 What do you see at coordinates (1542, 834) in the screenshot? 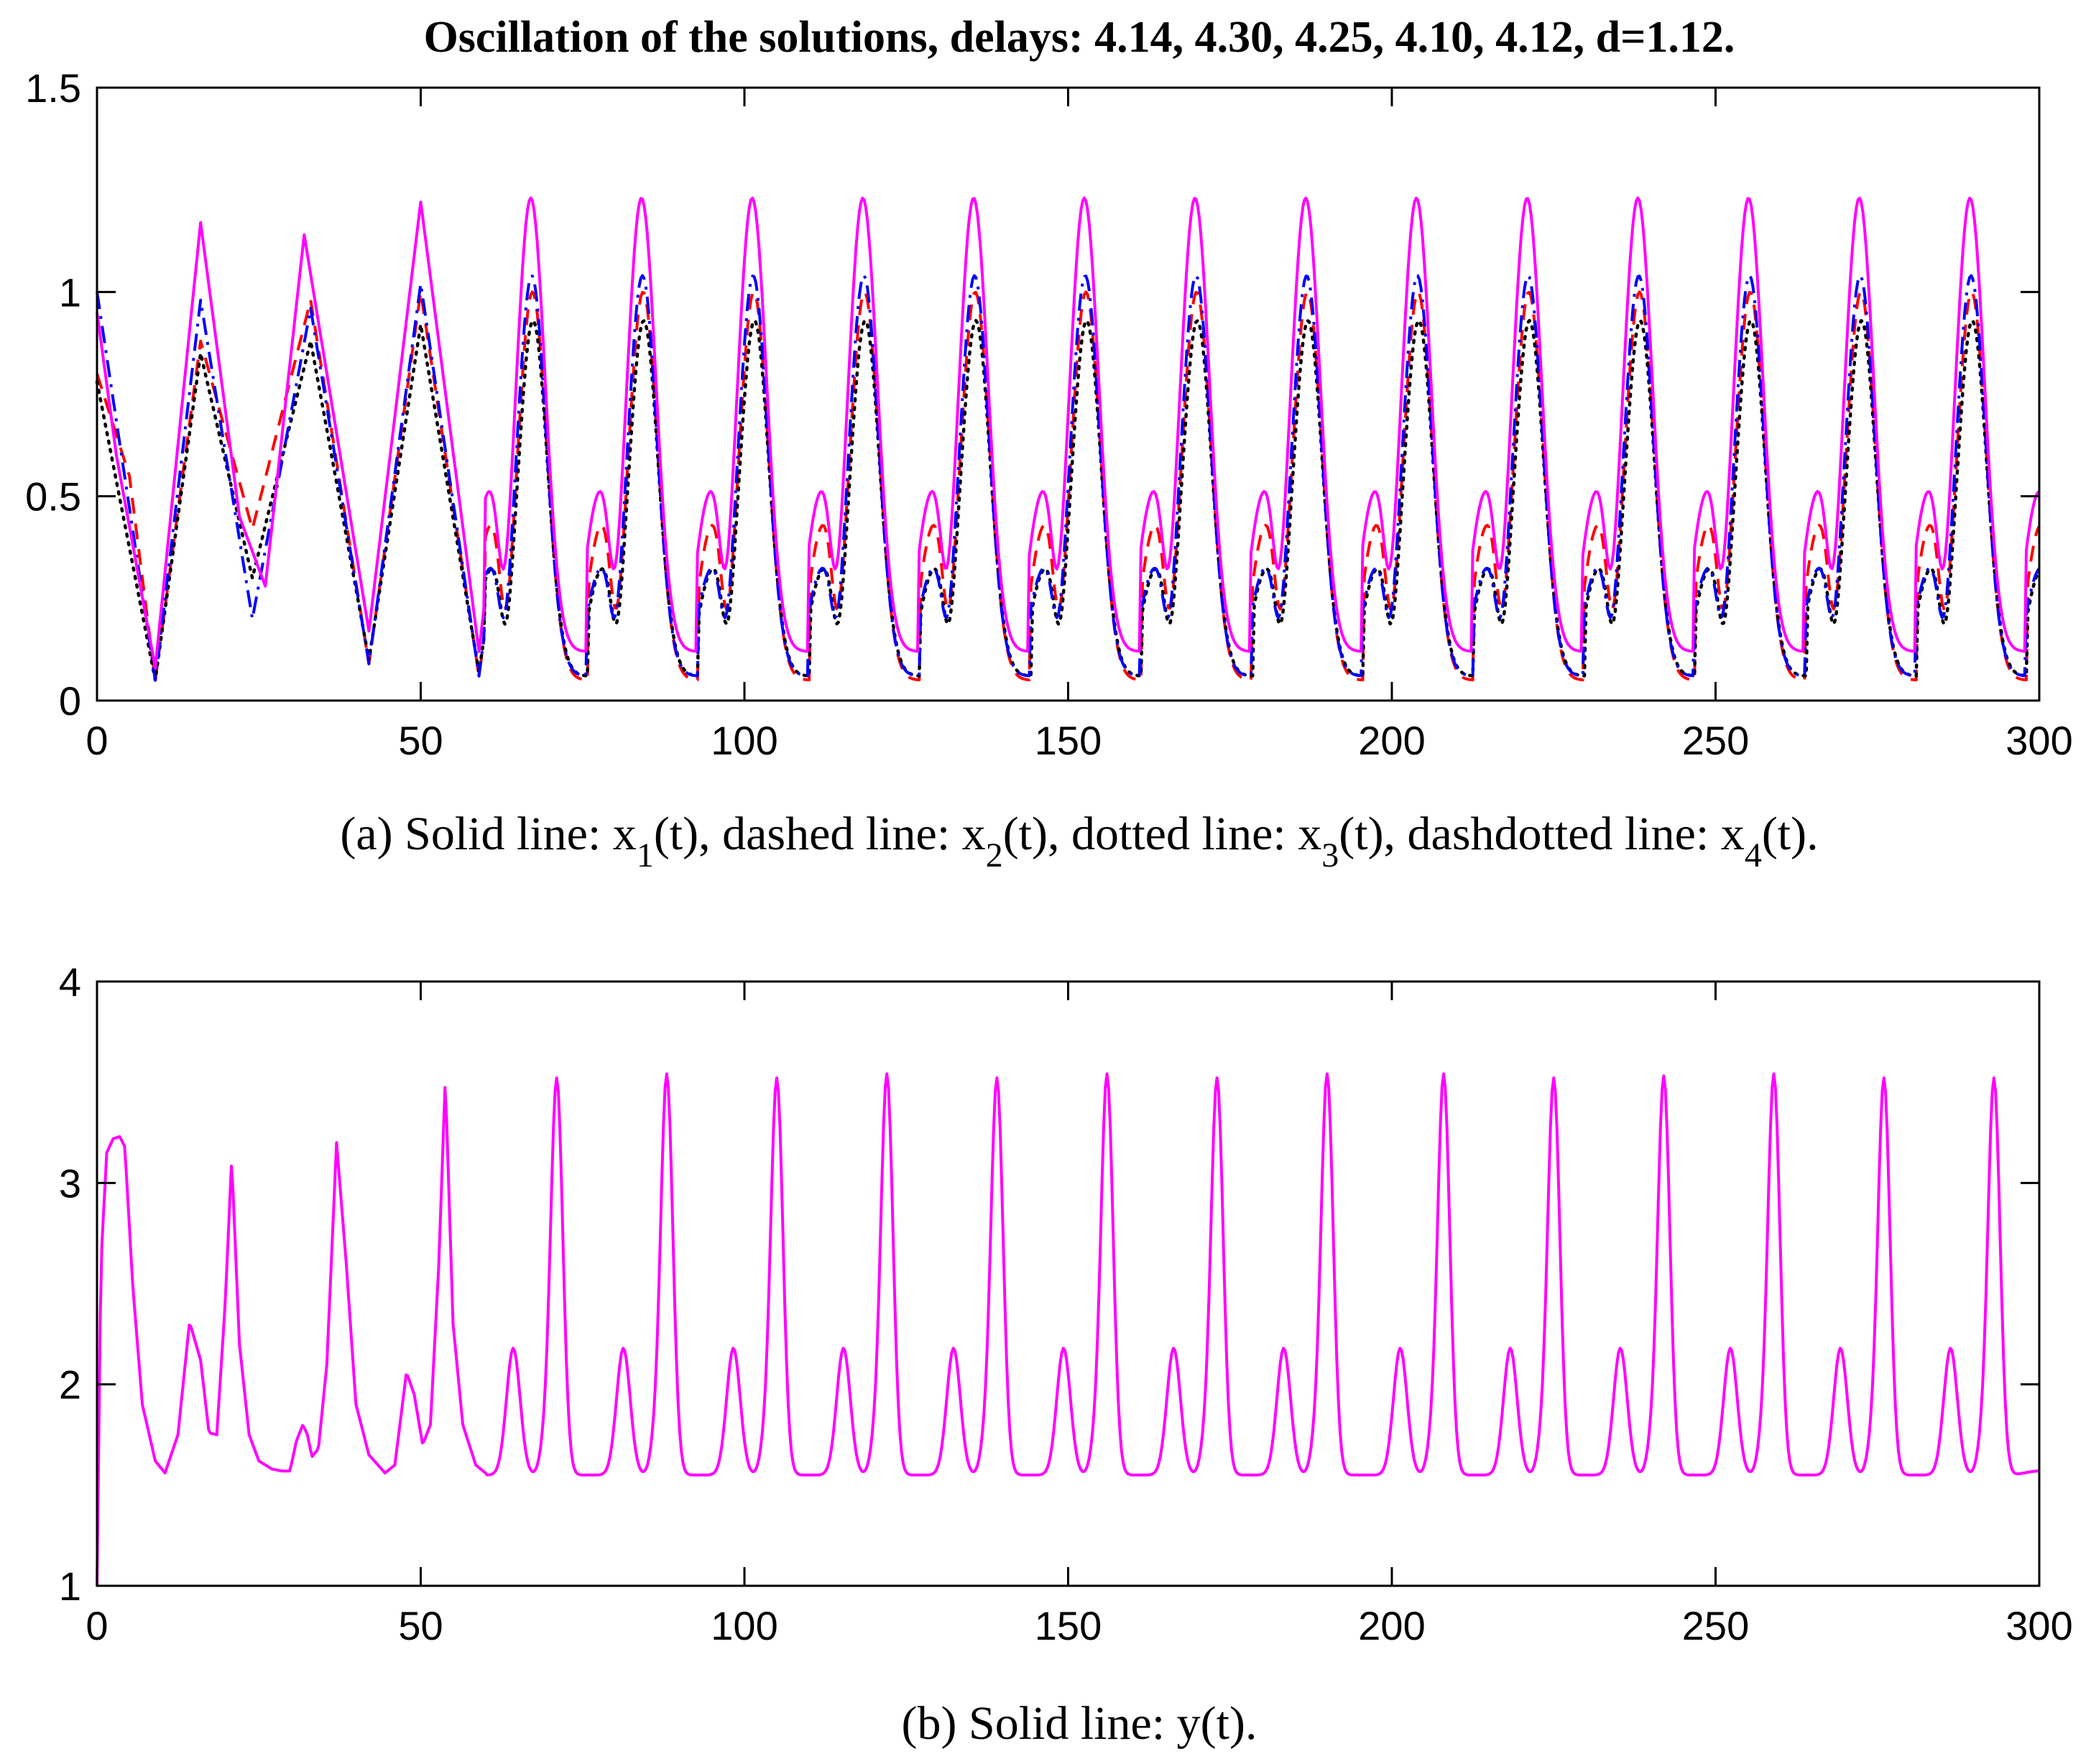
I see `caption-a-text3: (t), dashdotted line: x` at bounding box center [1542, 834].